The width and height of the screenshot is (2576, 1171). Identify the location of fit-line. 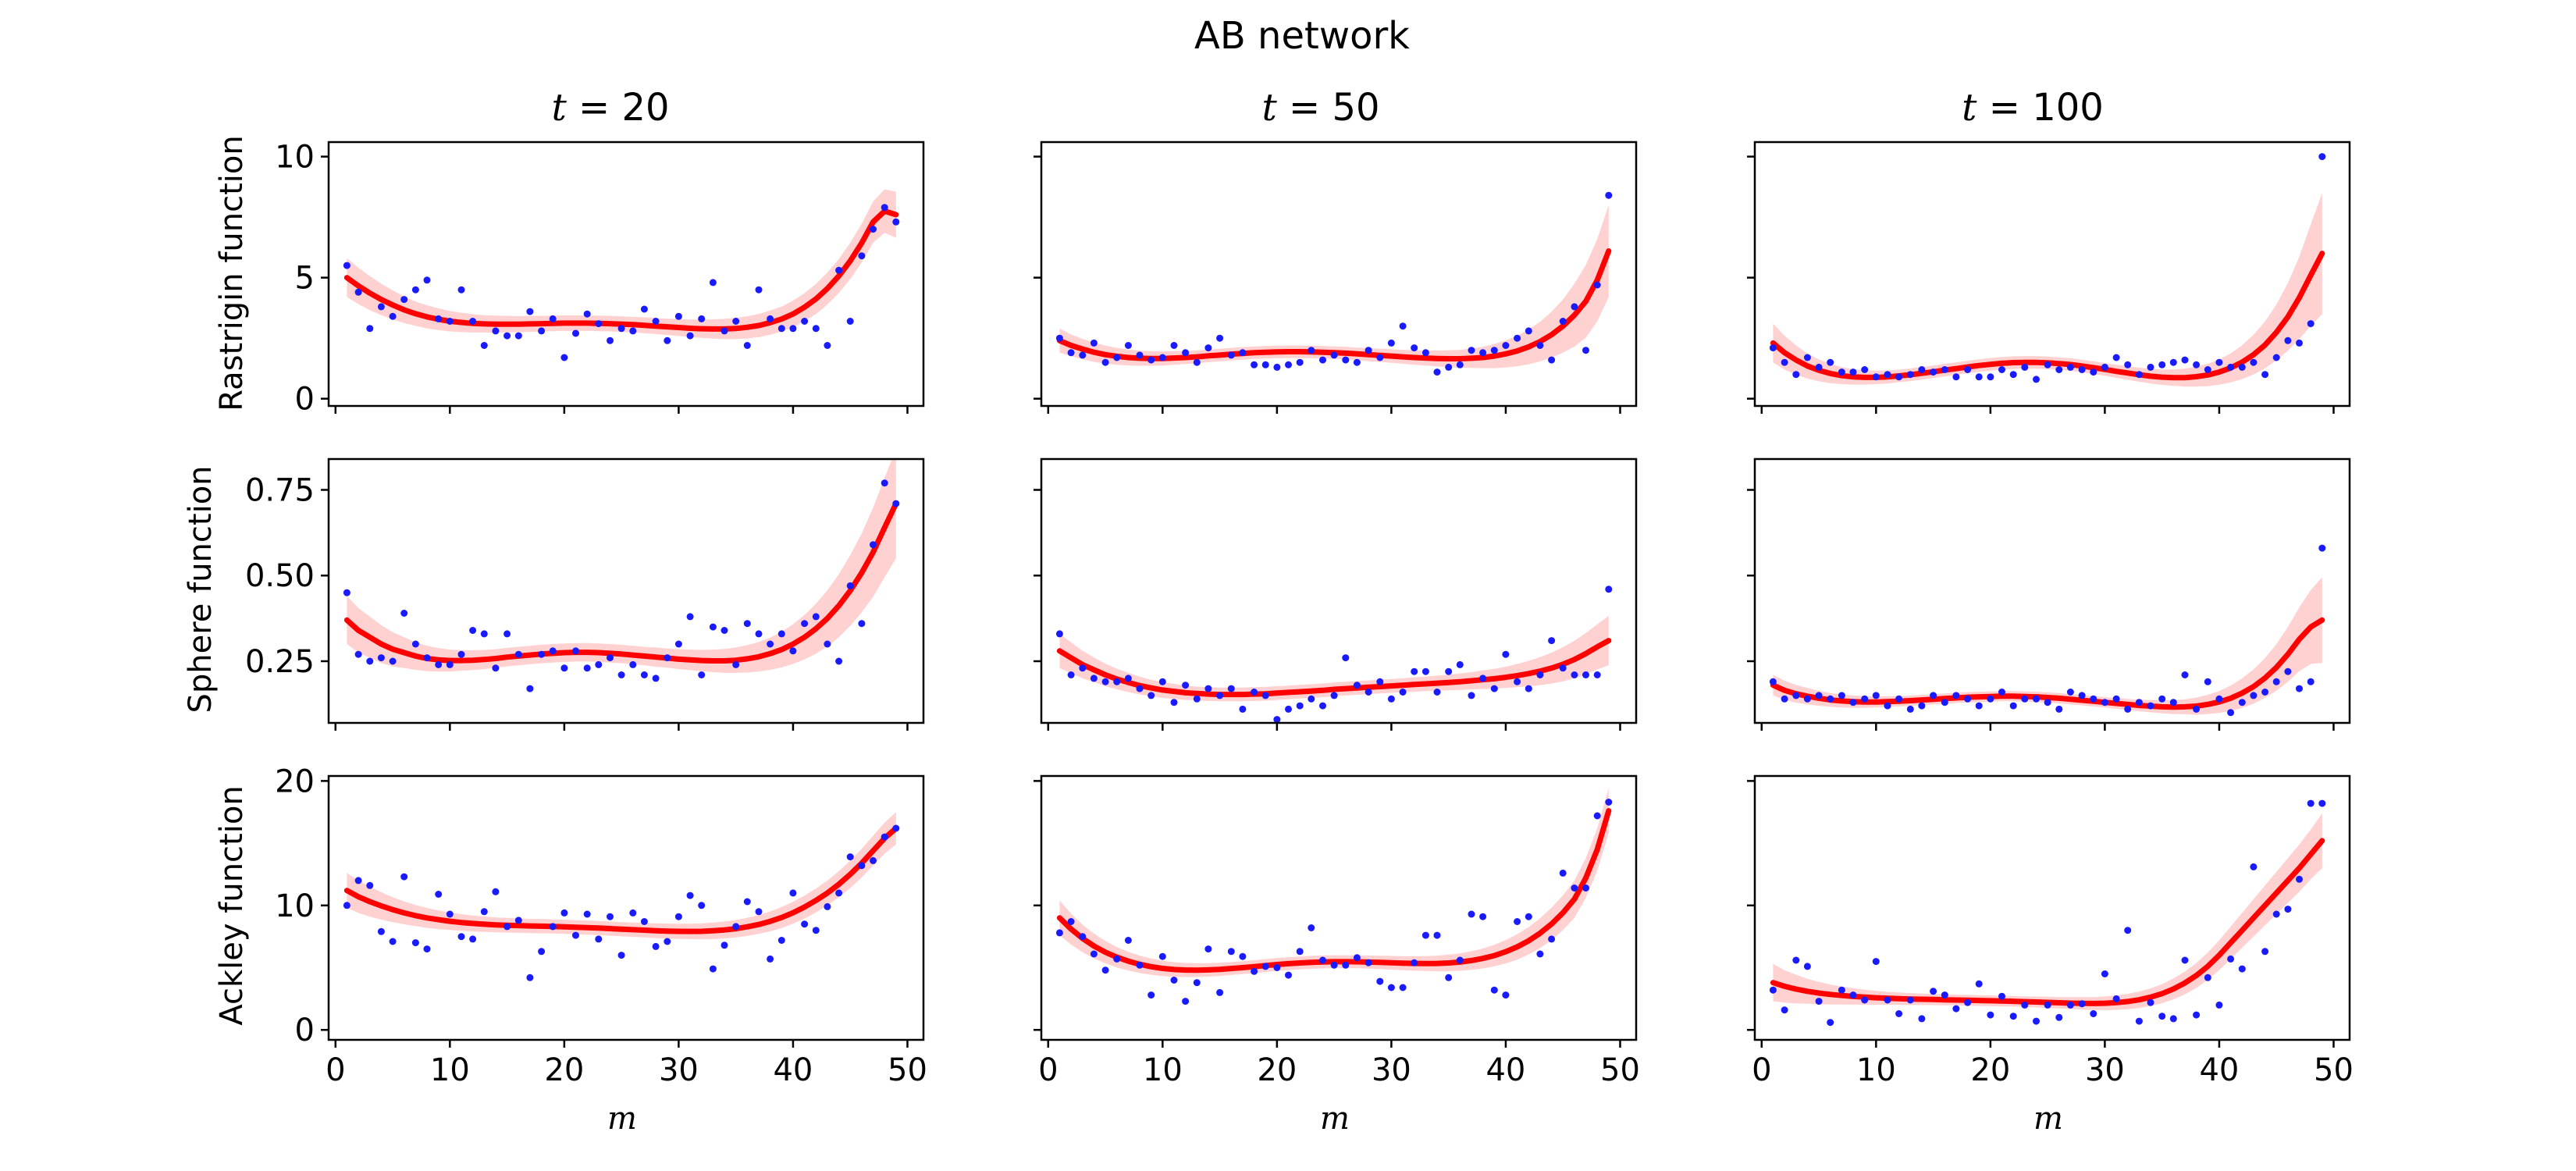
(621, 879).